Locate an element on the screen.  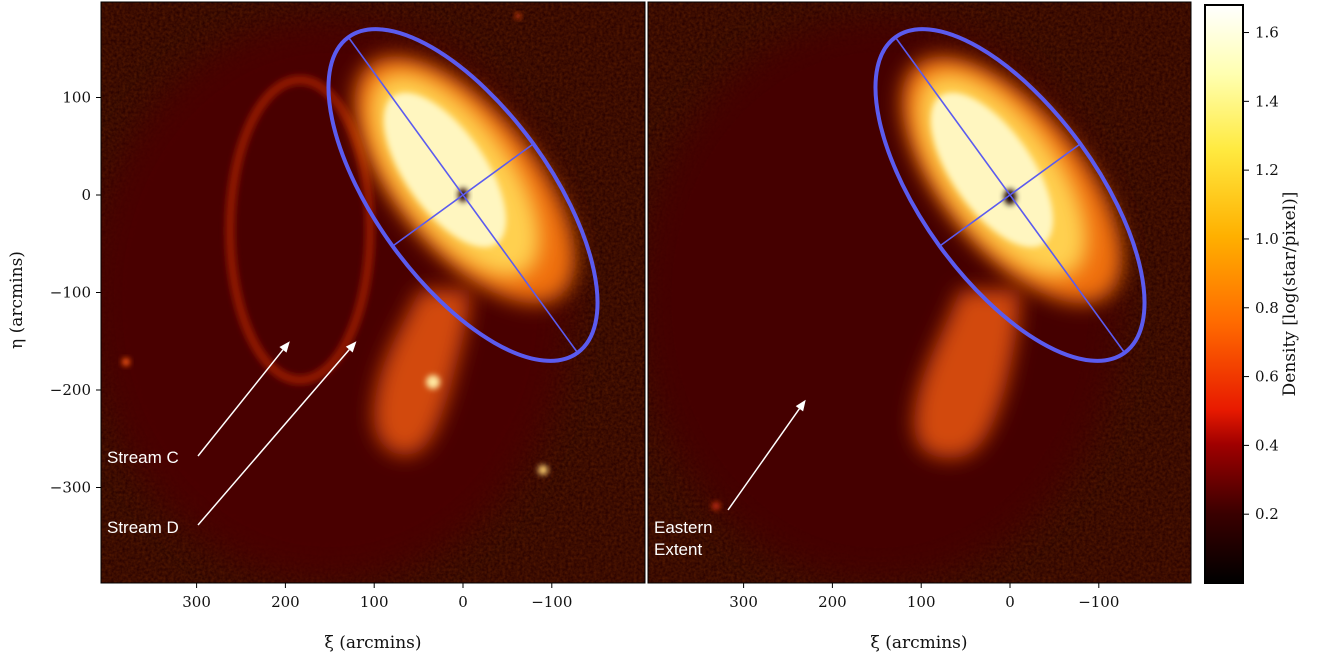
left-annotations: Stream C Stream D is located at coordinates (232, 439).